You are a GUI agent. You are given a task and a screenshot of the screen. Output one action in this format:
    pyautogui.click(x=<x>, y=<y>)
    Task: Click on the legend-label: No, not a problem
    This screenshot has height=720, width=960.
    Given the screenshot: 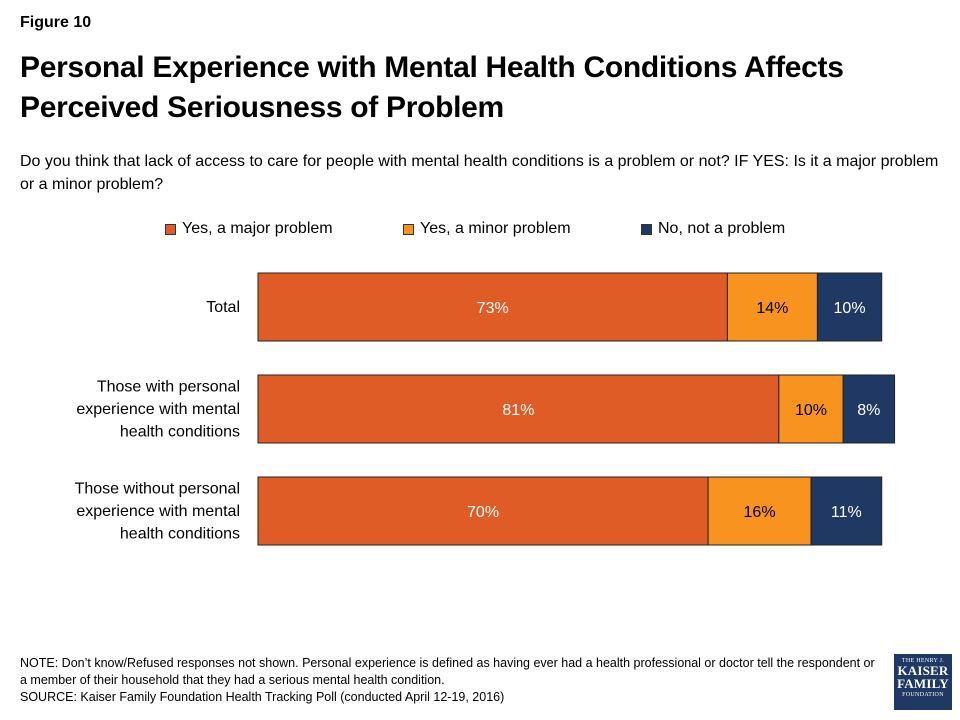 What is the action you would take?
    pyautogui.click(x=722, y=228)
    